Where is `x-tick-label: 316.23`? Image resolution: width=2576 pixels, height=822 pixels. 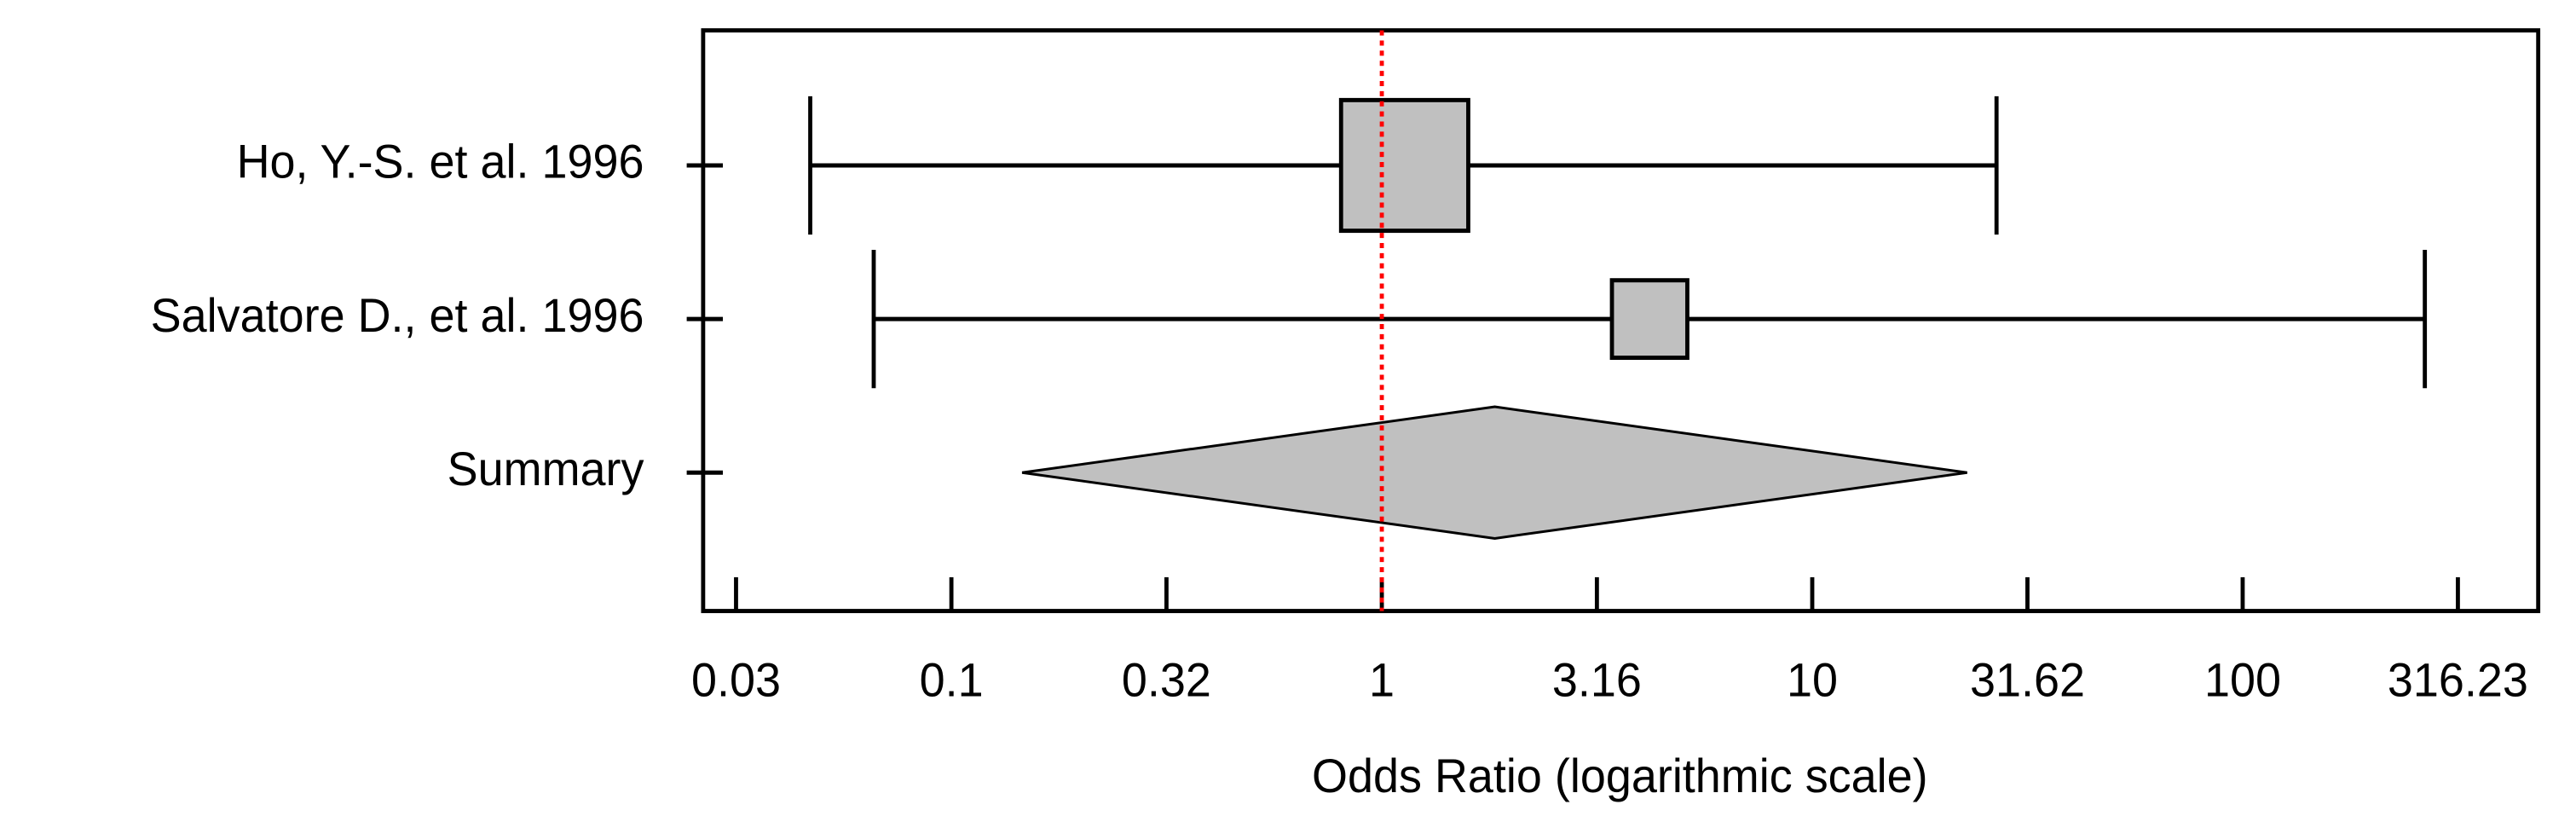 x-tick-label: 316.23 is located at coordinates (2458, 680).